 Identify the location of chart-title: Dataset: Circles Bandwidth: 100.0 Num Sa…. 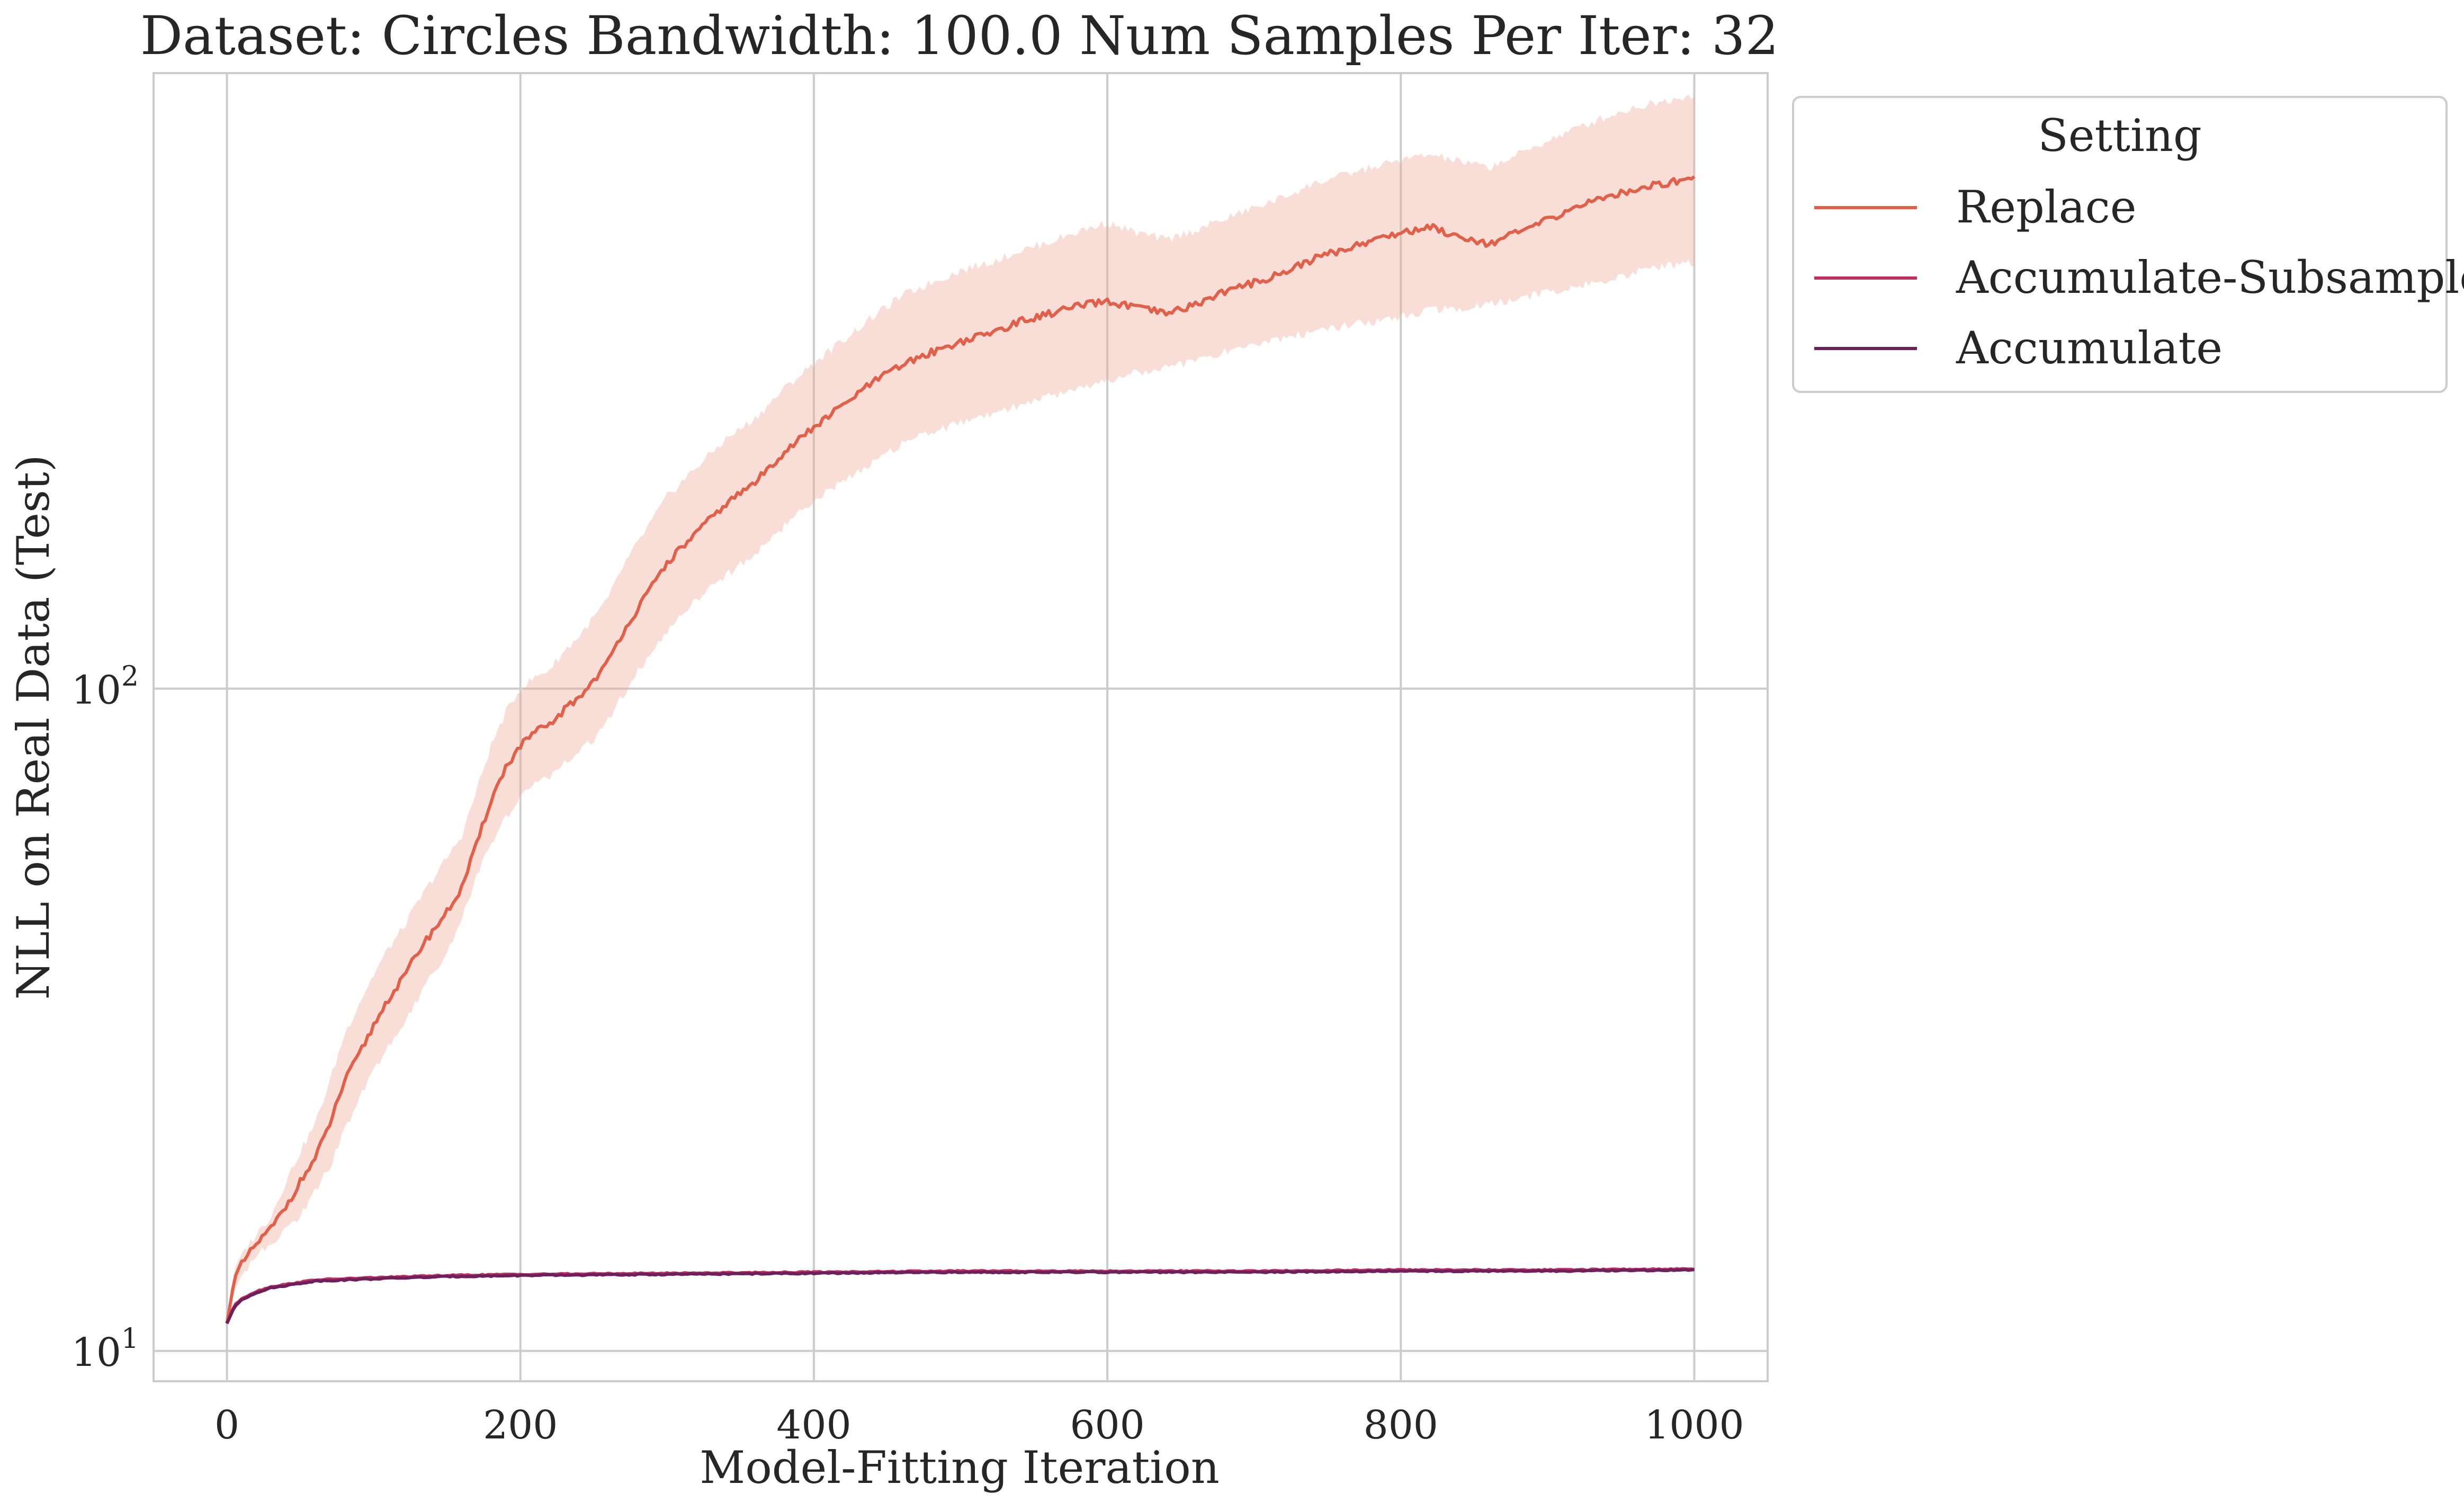
(959, 36).